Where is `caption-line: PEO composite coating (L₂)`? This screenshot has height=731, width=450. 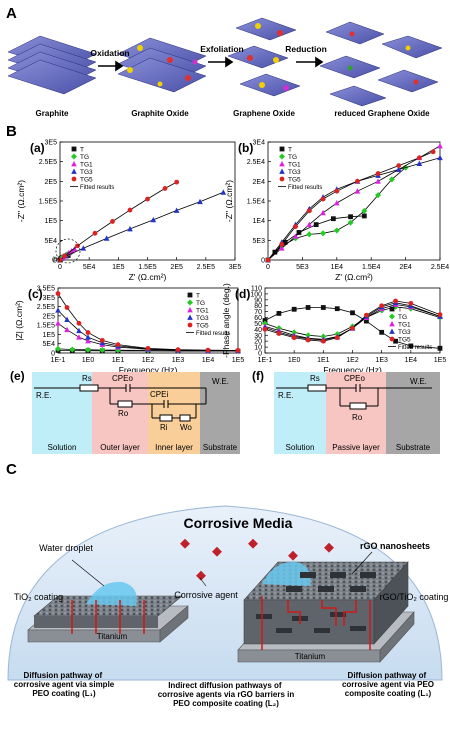 caption-line: PEO composite coating (L₂) is located at coordinates (226, 703).